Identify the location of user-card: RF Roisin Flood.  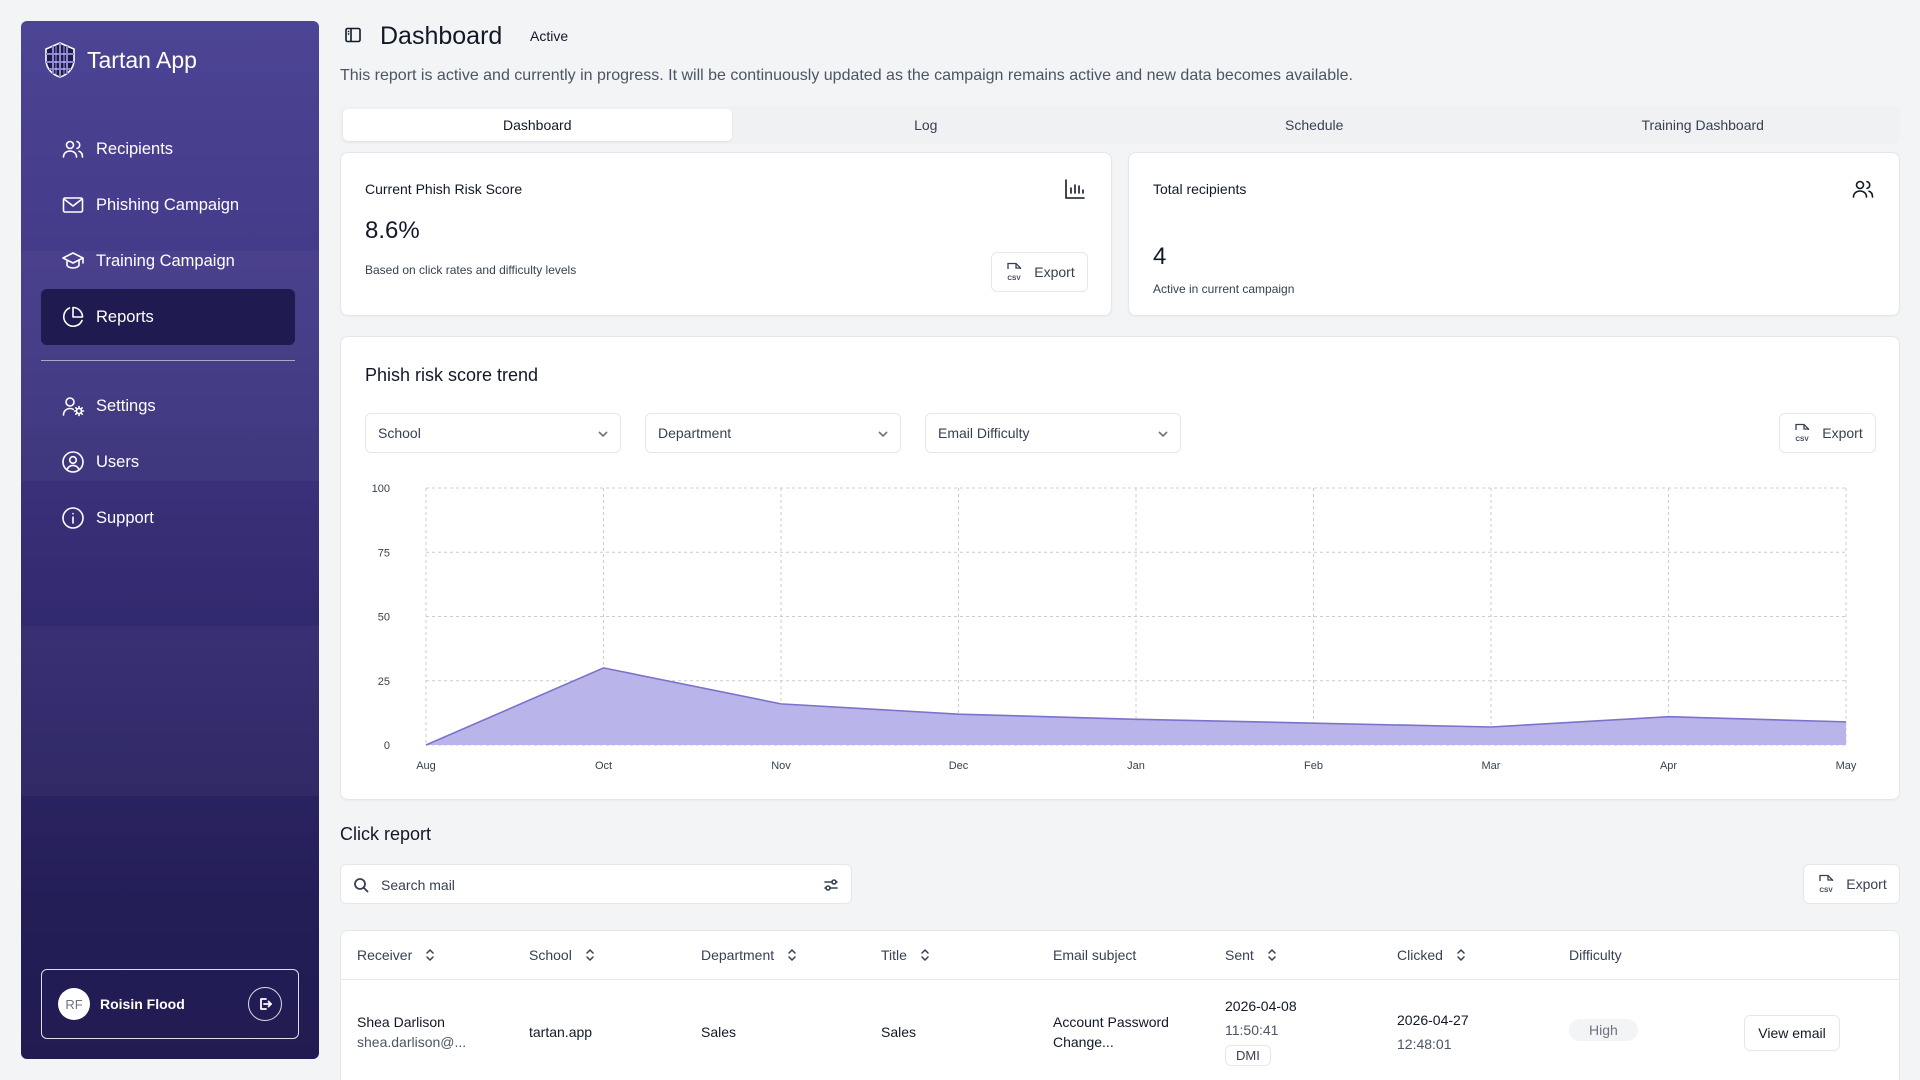
(170, 1004).